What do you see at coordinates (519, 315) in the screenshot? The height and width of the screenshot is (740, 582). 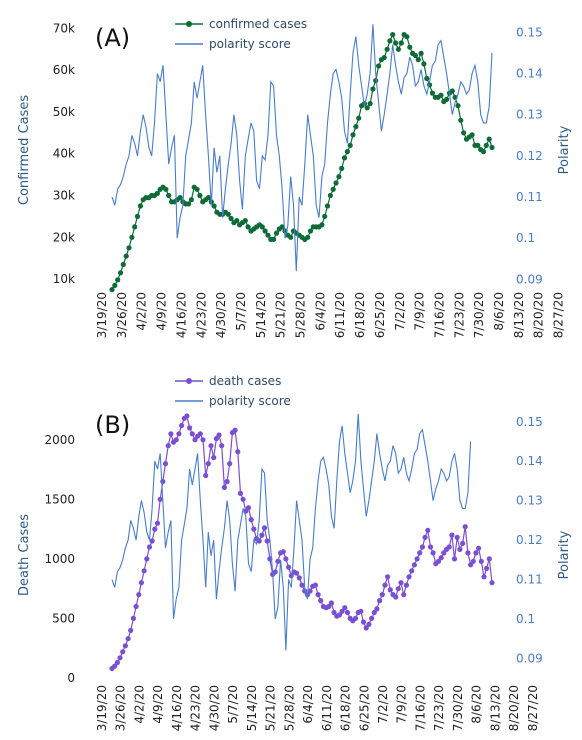 I see `x-tick-label: 8/13/20` at bounding box center [519, 315].